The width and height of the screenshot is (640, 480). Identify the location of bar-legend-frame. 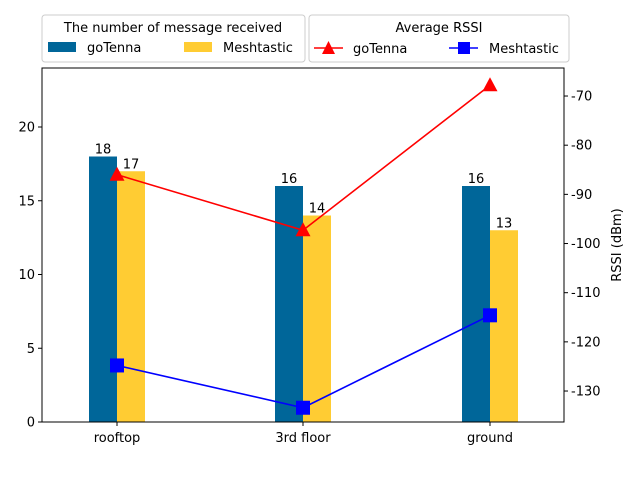
(173, 38).